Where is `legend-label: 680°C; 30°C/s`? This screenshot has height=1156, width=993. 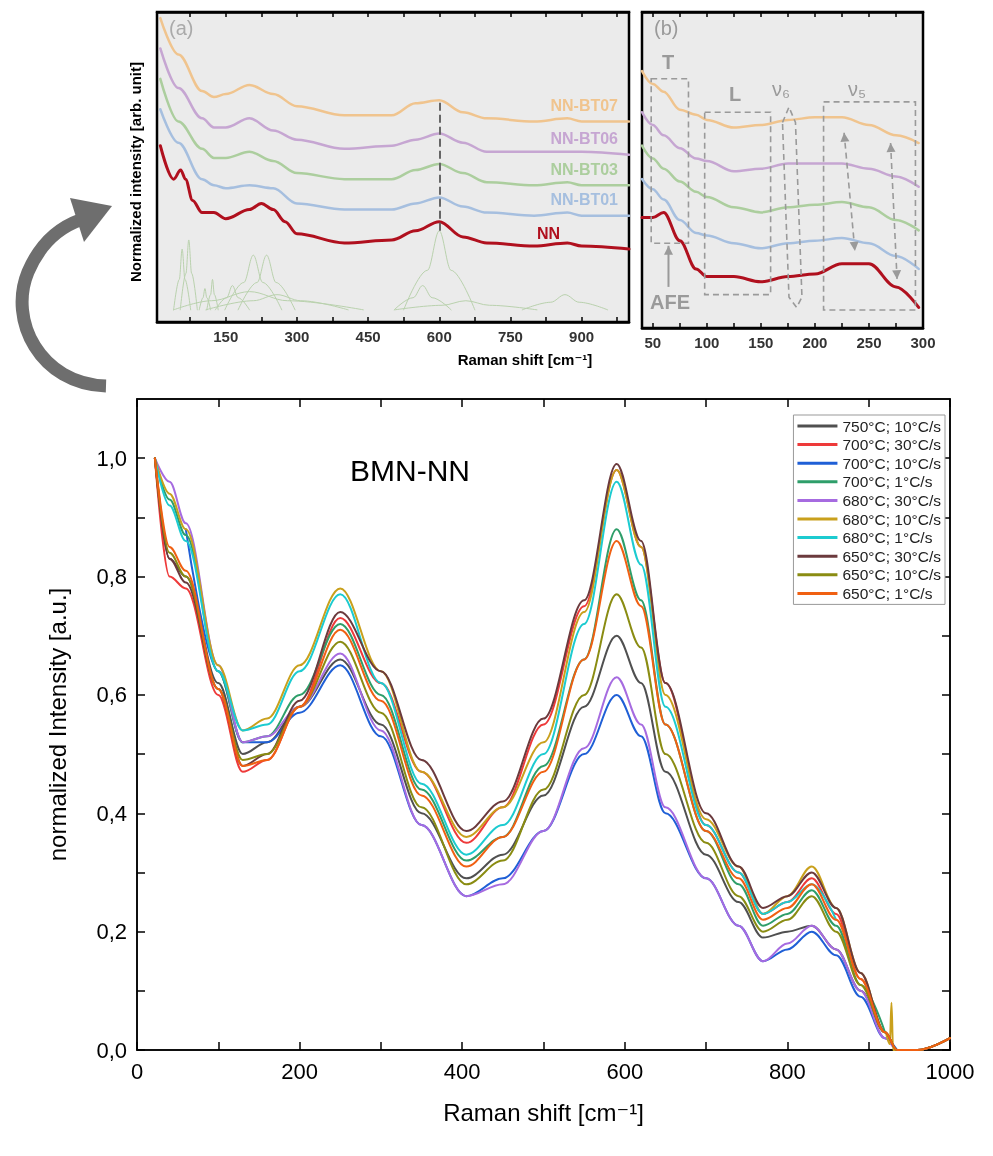 legend-label: 680°C; 30°C/s is located at coordinates (892, 500).